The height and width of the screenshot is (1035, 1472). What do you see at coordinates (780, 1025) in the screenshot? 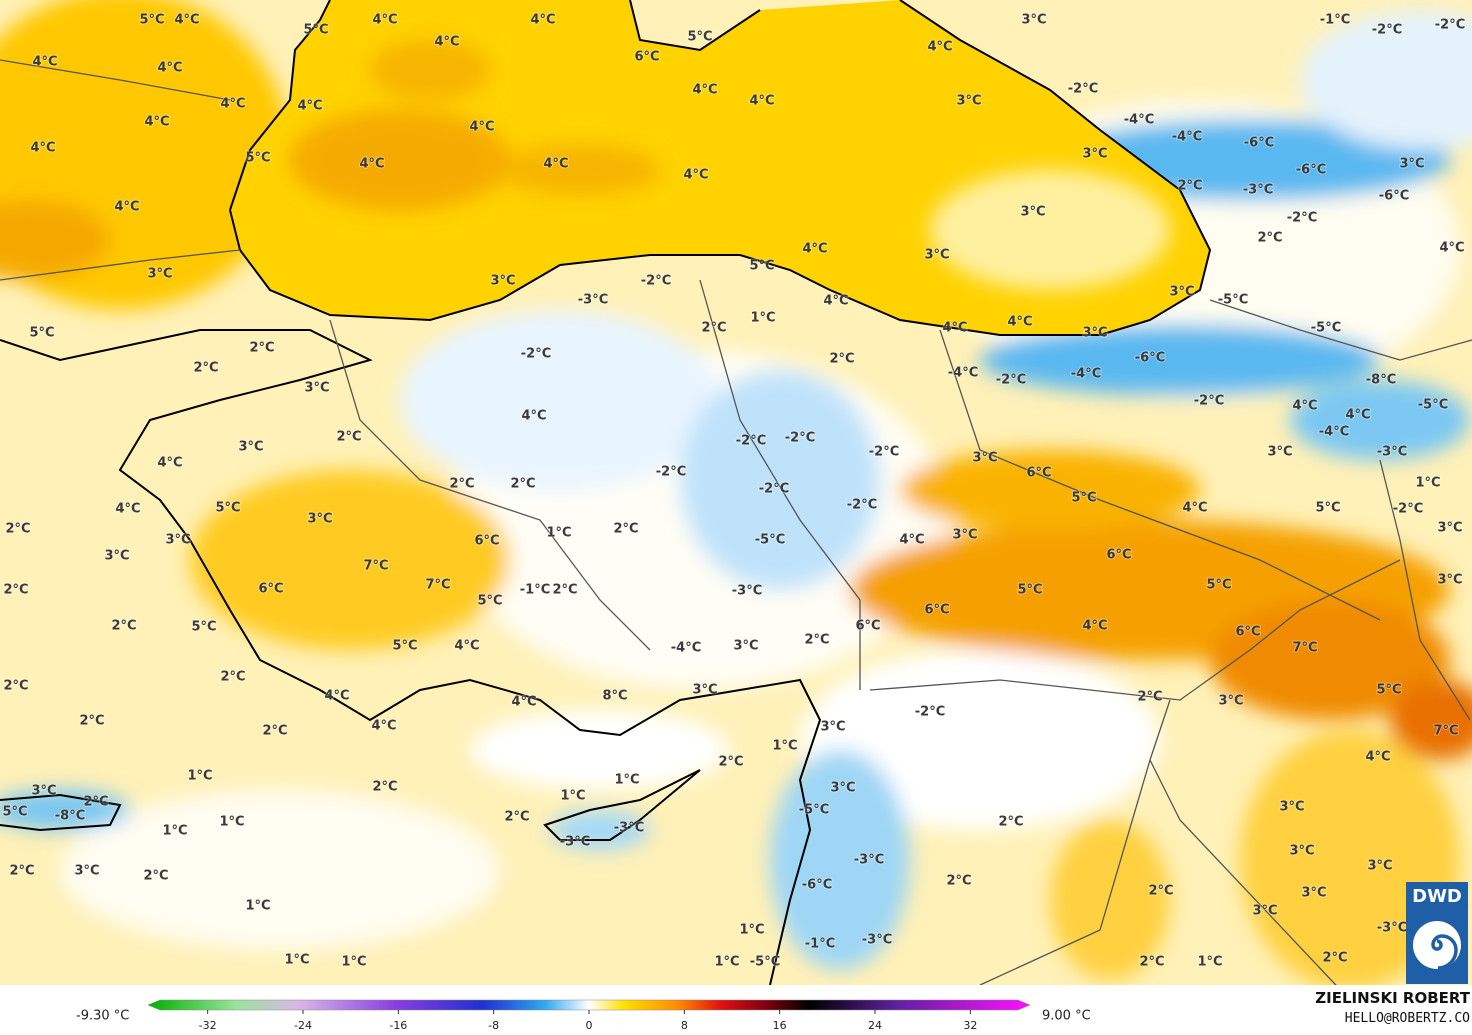
I see `colorbar-tick-label: 16` at bounding box center [780, 1025].